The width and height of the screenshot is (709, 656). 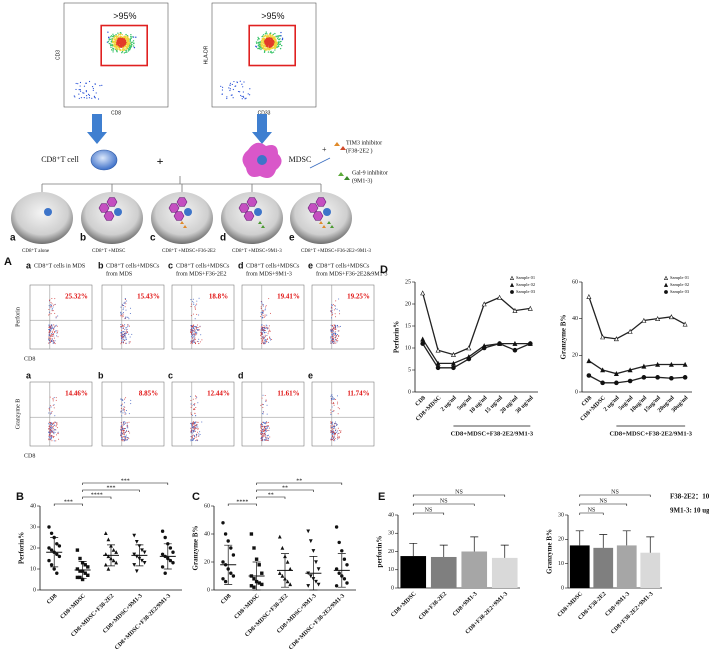 I want to click on sig-label: **, so click(x=271, y=495).